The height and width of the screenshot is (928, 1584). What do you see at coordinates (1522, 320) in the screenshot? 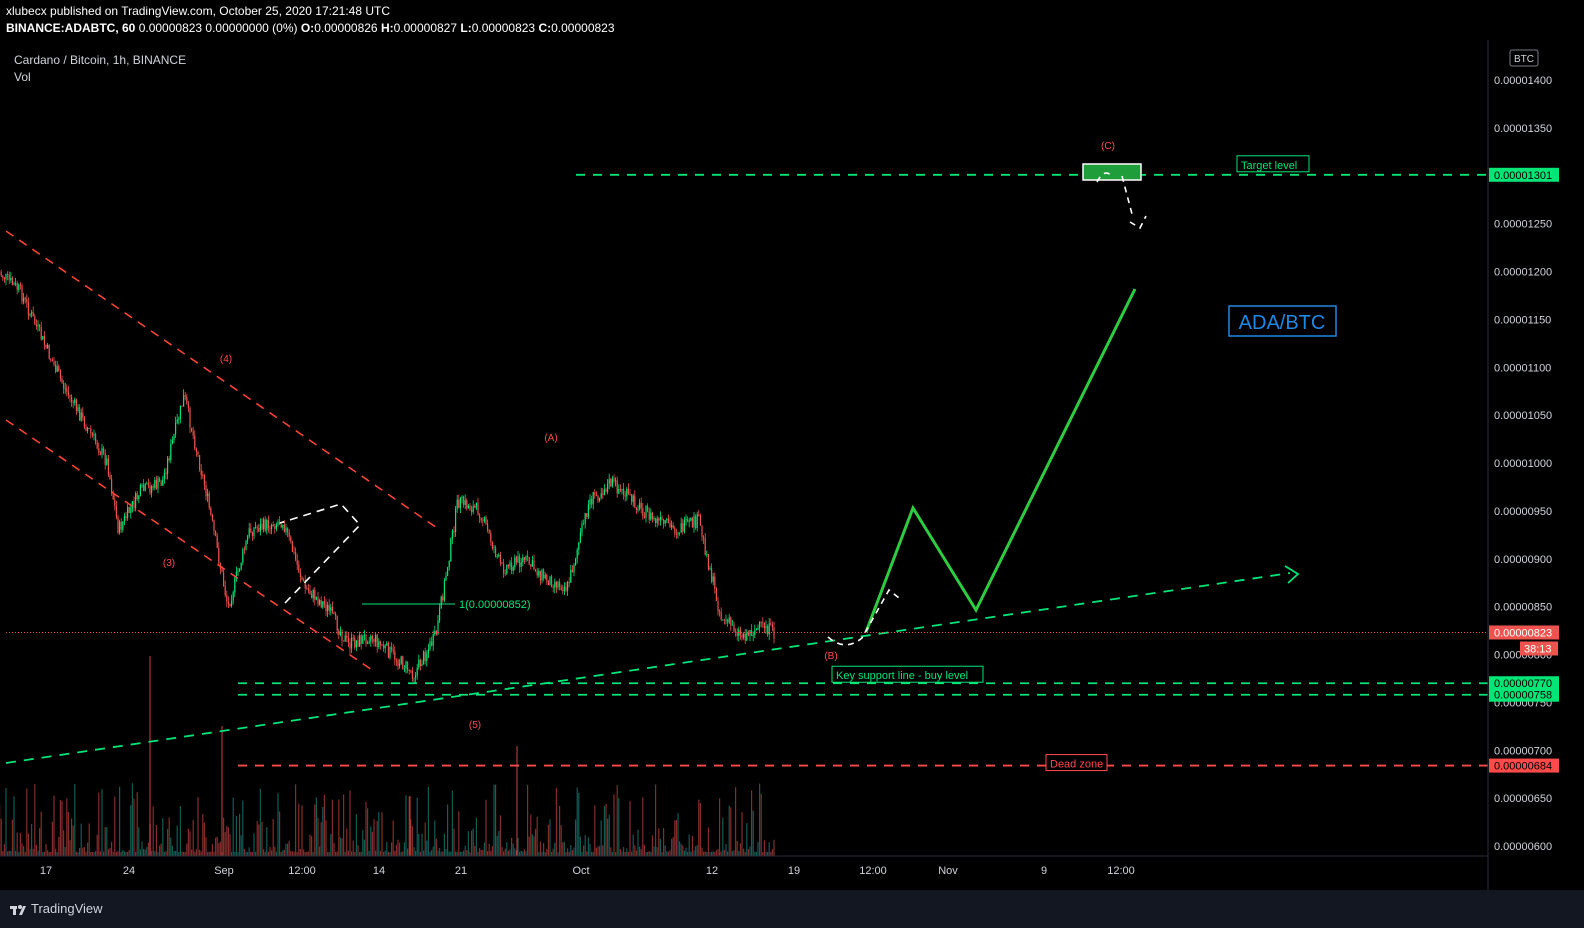
I see `y-tick-label: 0.00001150` at bounding box center [1522, 320].